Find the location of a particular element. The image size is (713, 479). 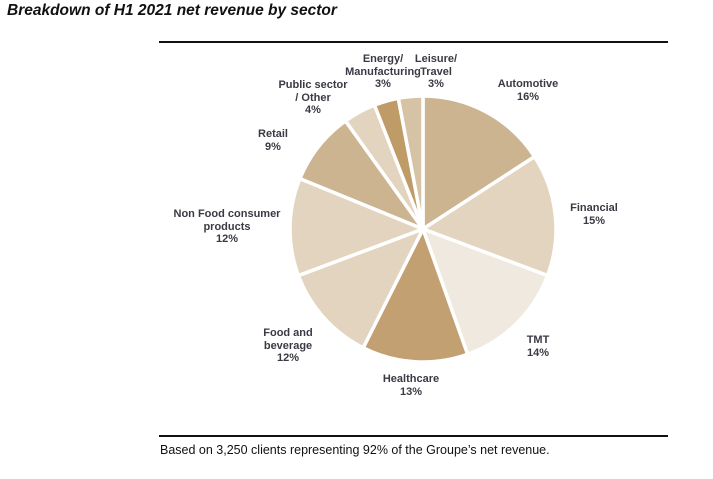

label-food-beverage-line2: beverage is located at coordinates (288, 345).